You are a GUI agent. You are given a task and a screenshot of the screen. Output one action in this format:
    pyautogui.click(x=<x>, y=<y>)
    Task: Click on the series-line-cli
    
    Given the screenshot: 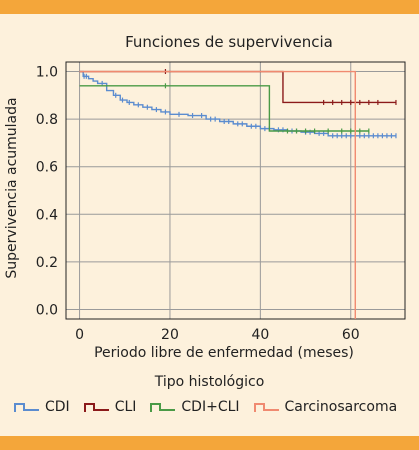 What is the action you would take?
    pyautogui.click(x=237, y=87)
    